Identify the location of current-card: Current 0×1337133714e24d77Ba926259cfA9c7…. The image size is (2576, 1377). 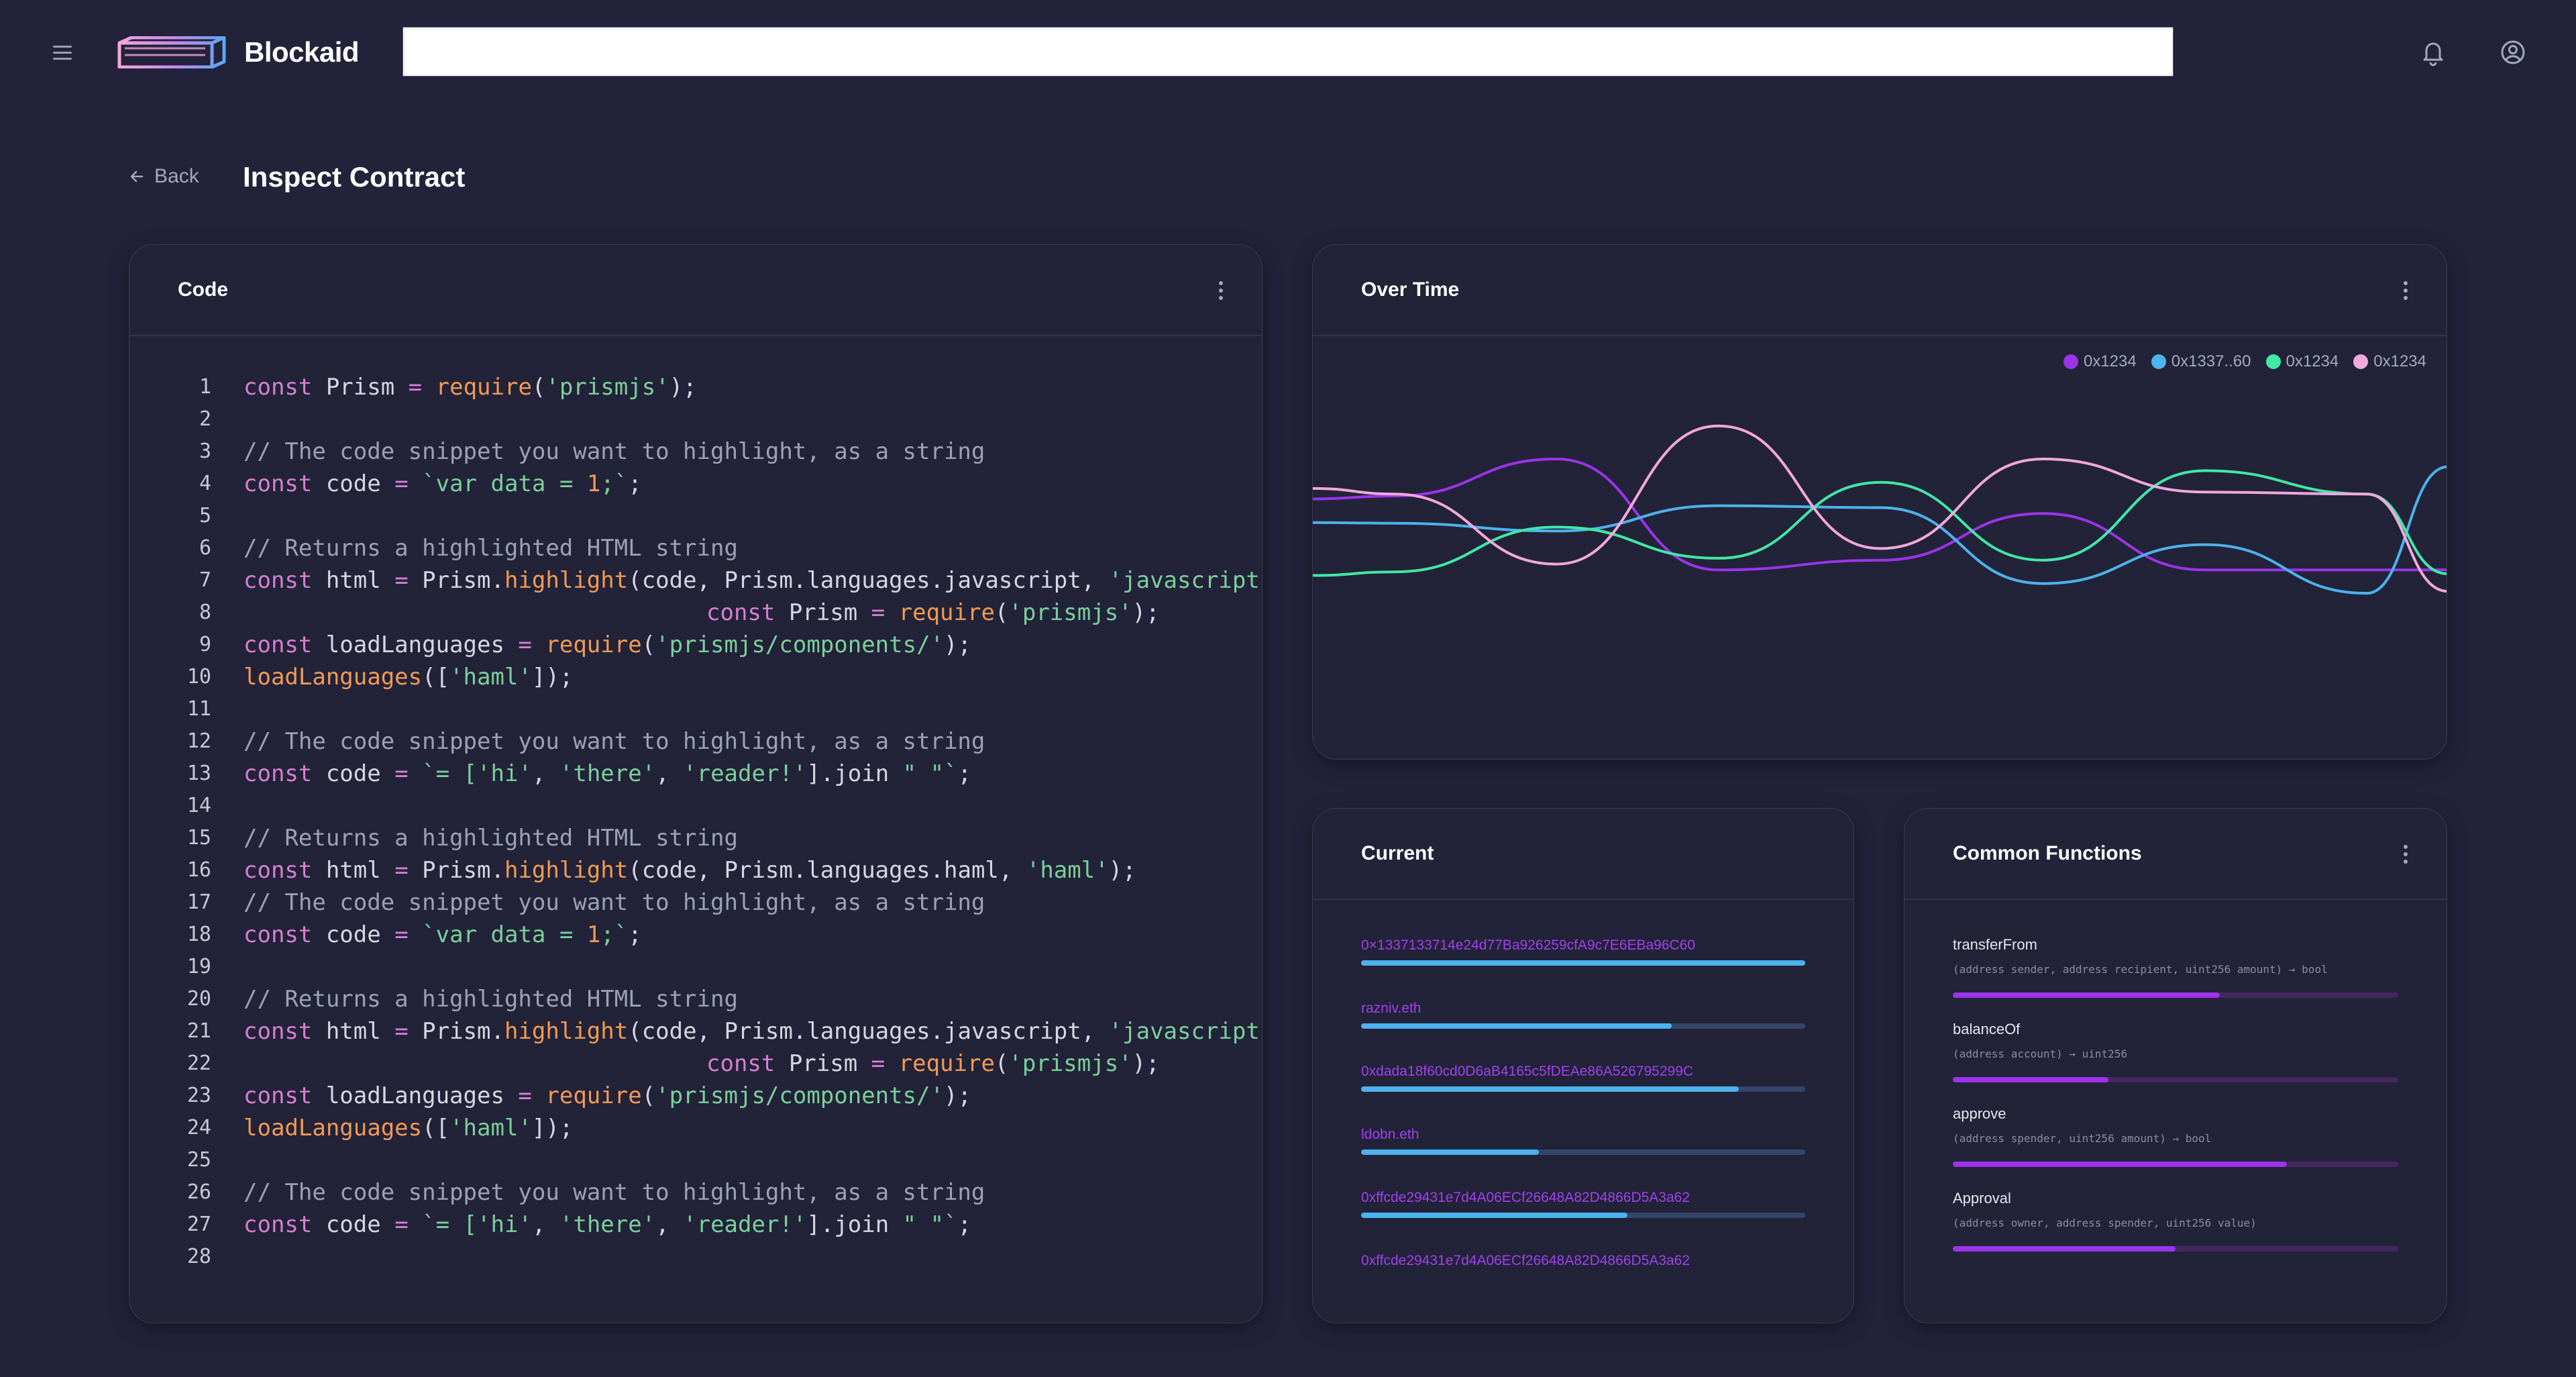
(1583, 1065).